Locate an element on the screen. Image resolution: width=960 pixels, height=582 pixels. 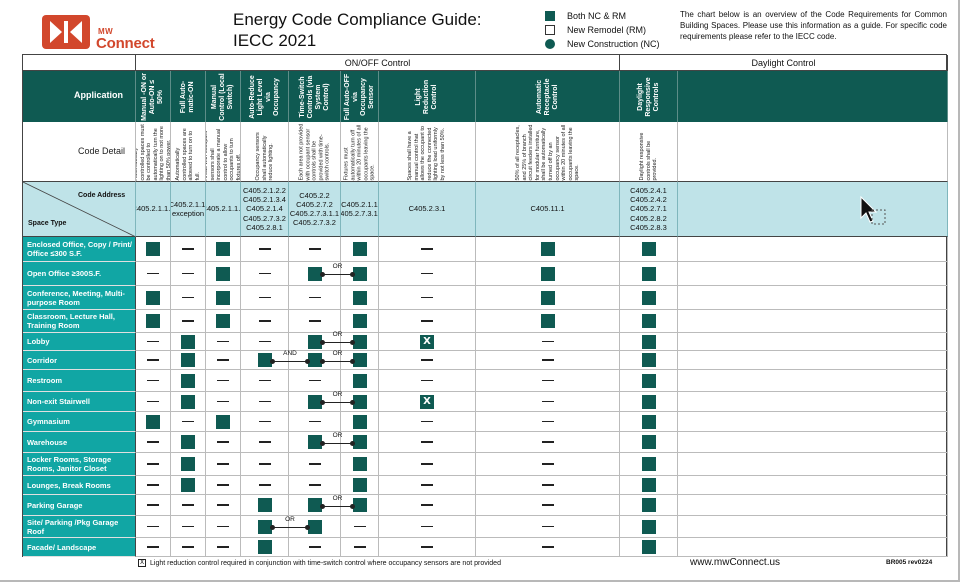
connector-label: OR is located at coordinates (337, 435).